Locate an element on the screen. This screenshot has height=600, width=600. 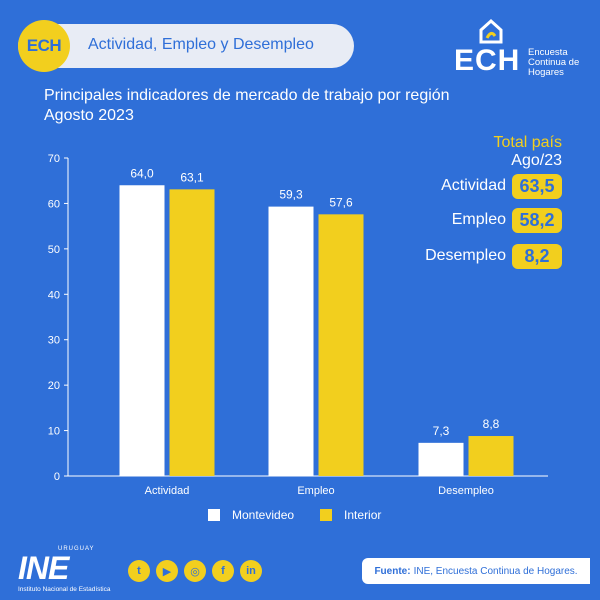
bar-montevideo-empleo is located at coordinates (291, 341).